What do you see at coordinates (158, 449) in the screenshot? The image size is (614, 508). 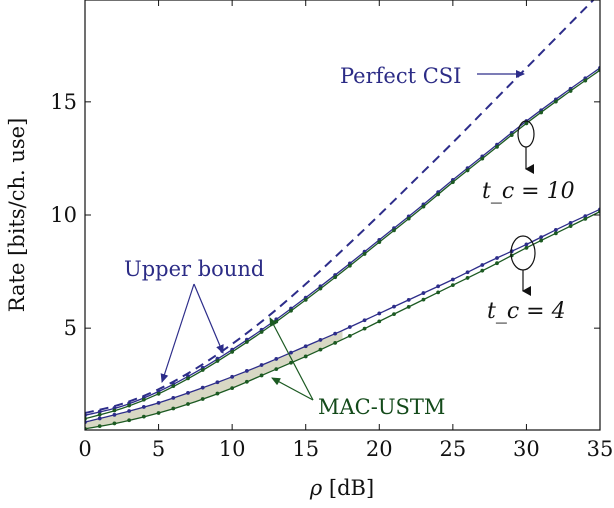 I see `x-tick-label: 5` at bounding box center [158, 449].